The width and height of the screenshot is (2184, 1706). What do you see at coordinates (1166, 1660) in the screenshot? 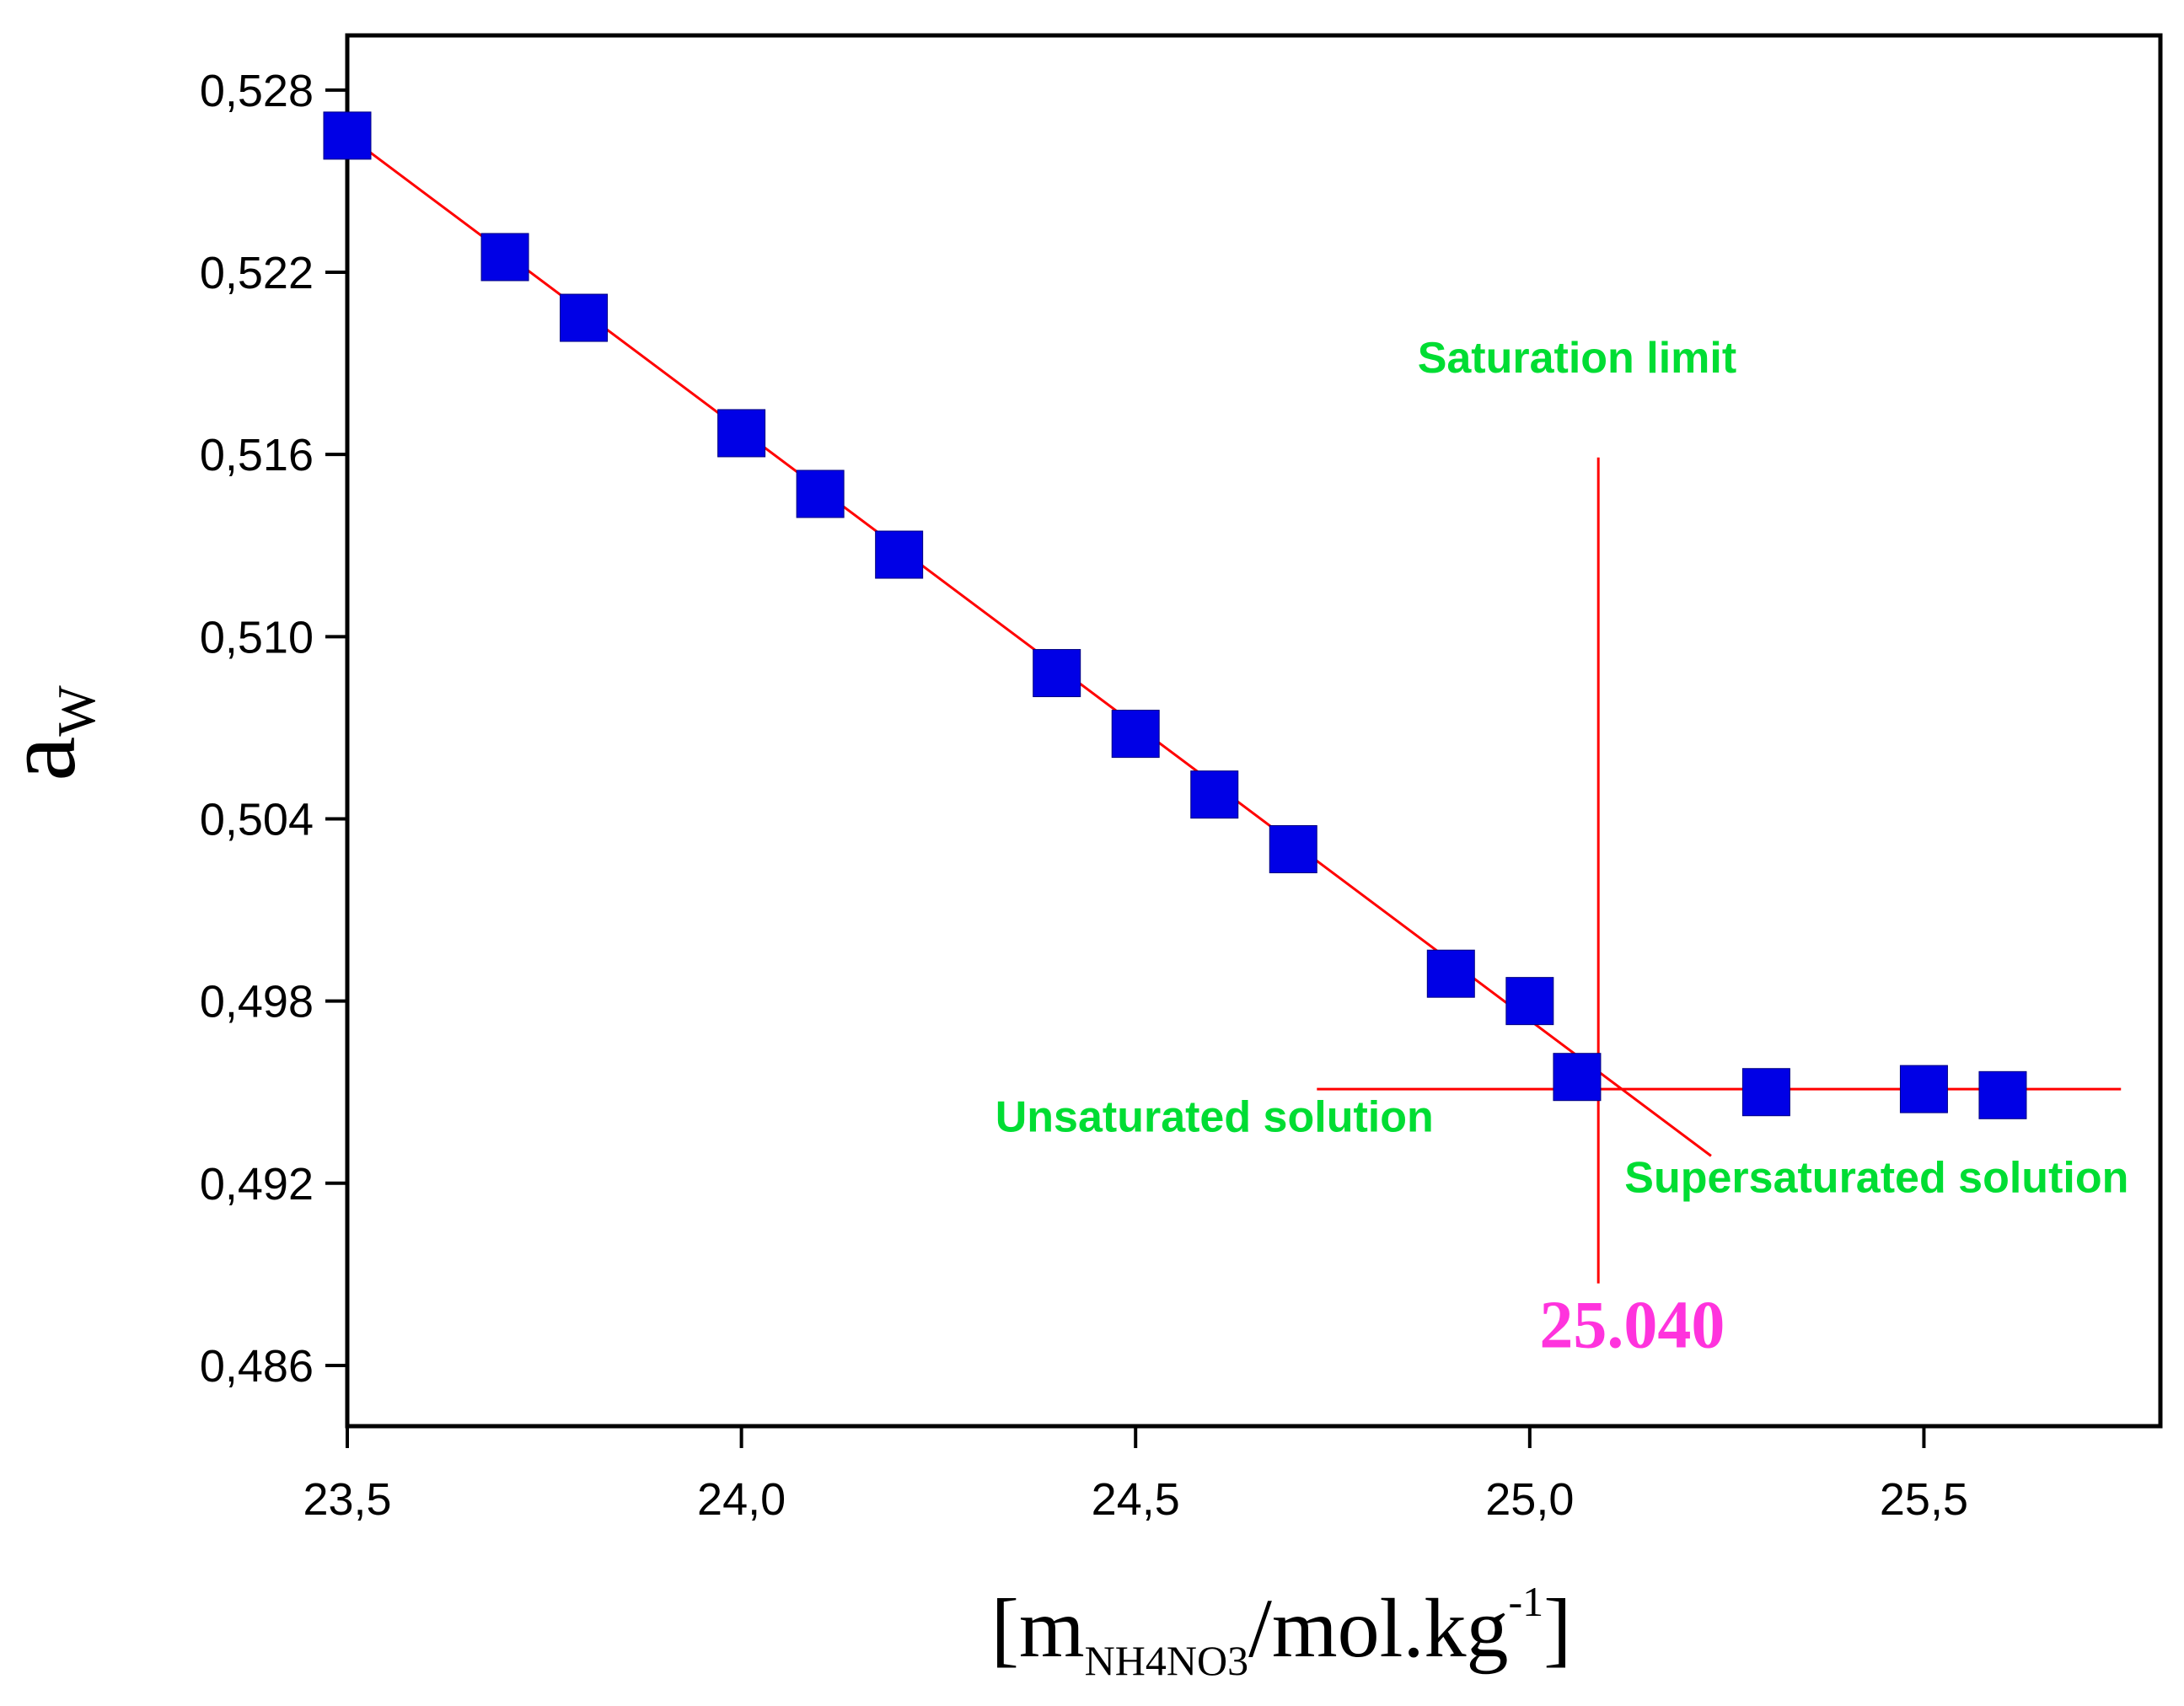
I see `x-axis-title-subscript: NH4NO3` at bounding box center [1166, 1660].